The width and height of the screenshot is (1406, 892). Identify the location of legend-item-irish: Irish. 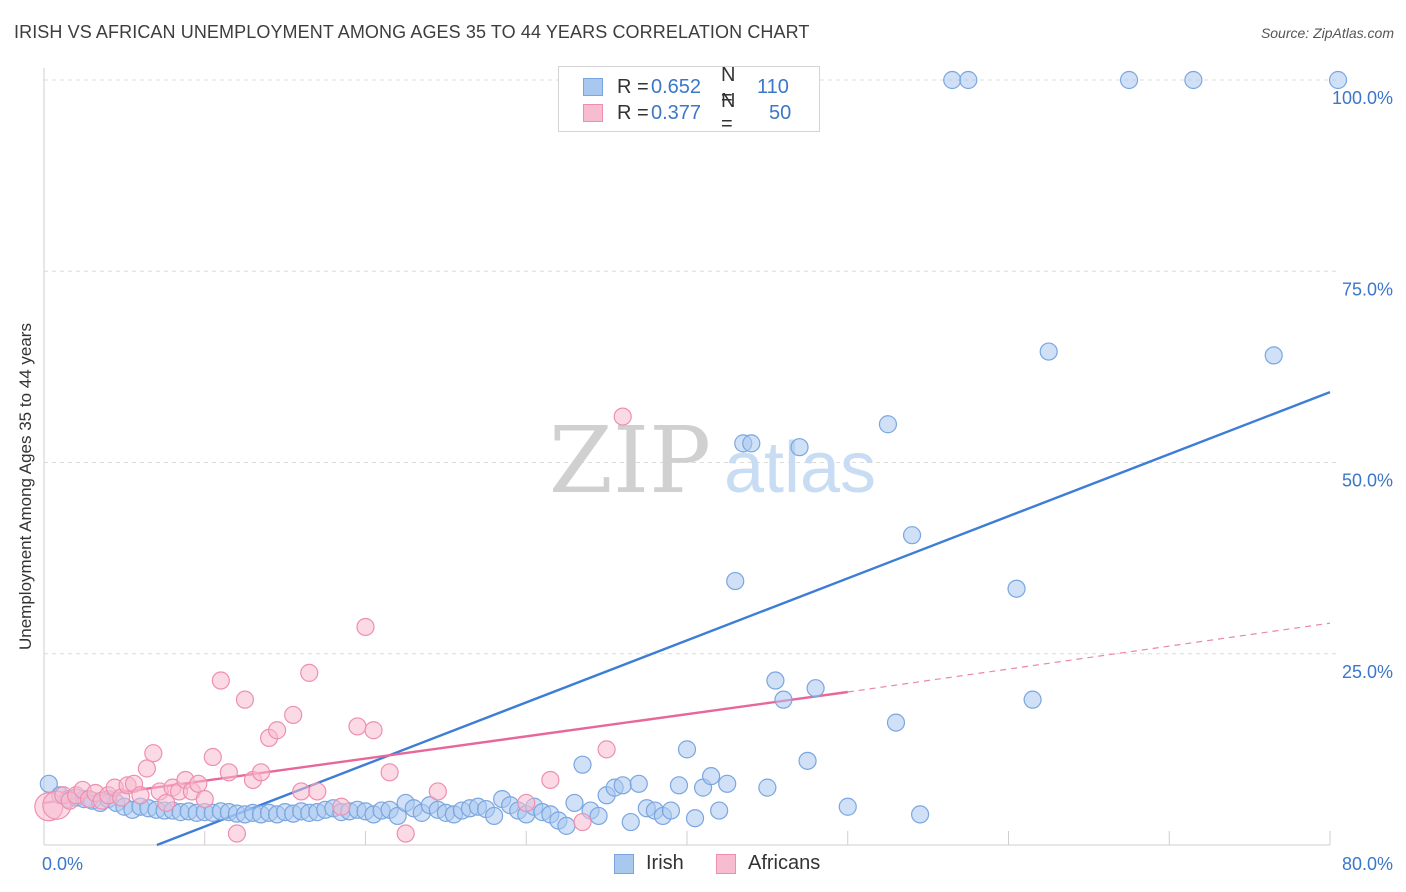
(649, 863).